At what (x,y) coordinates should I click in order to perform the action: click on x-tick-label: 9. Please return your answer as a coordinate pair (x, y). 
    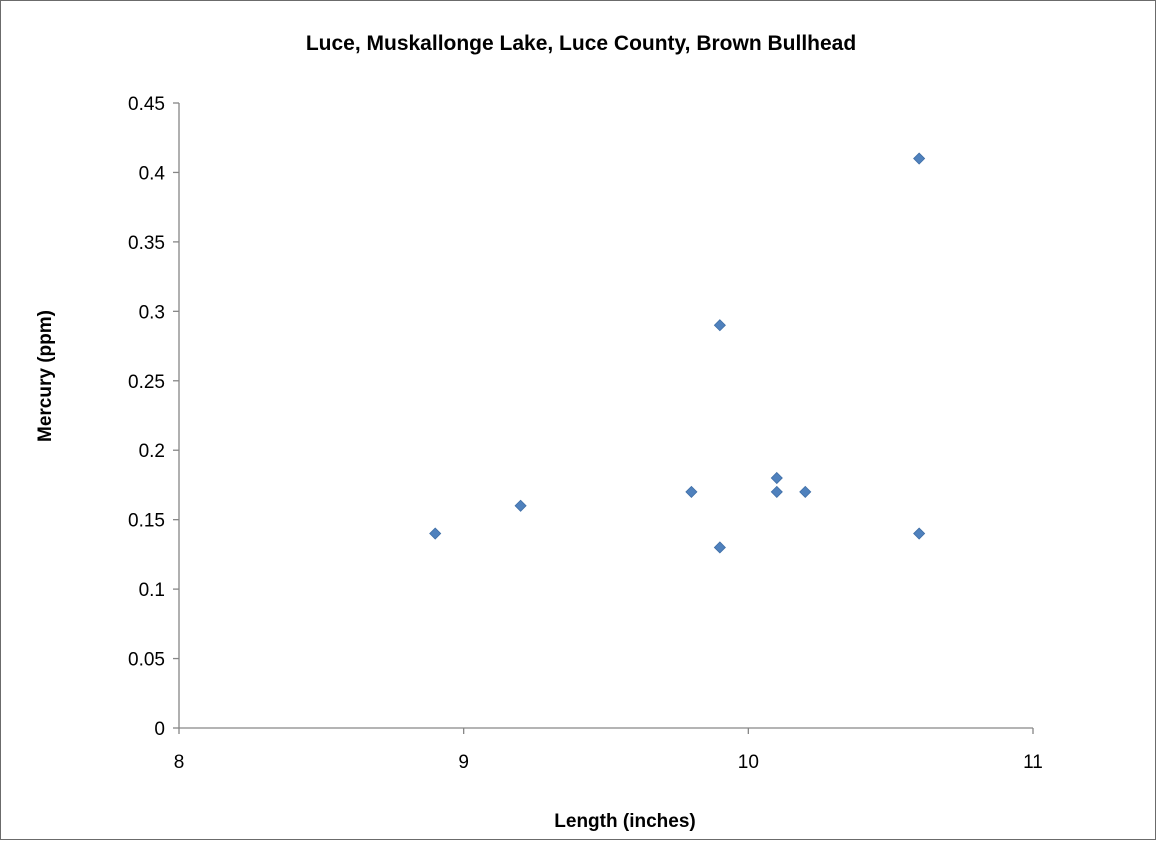
    Looking at the image, I should click on (463, 762).